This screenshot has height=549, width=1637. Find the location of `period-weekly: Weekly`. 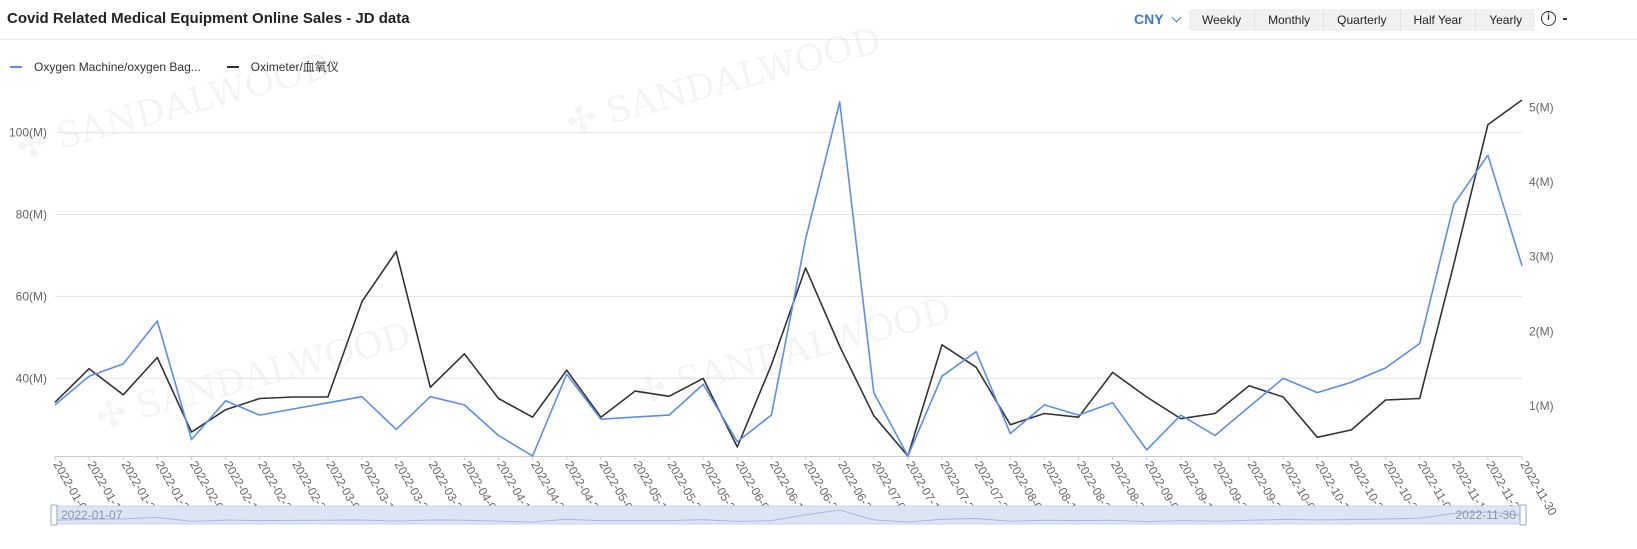

period-weekly: Weekly is located at coordinates (1222, 20).